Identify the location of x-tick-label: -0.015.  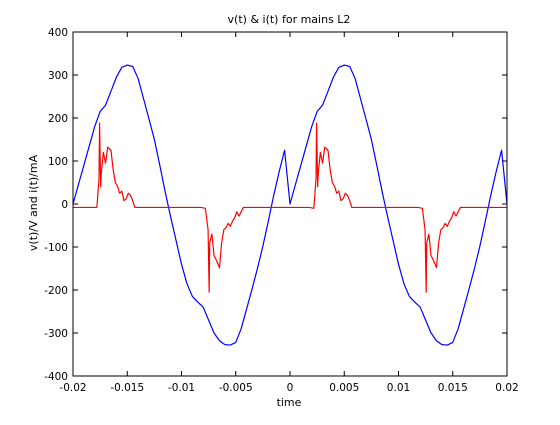
(127, 388).